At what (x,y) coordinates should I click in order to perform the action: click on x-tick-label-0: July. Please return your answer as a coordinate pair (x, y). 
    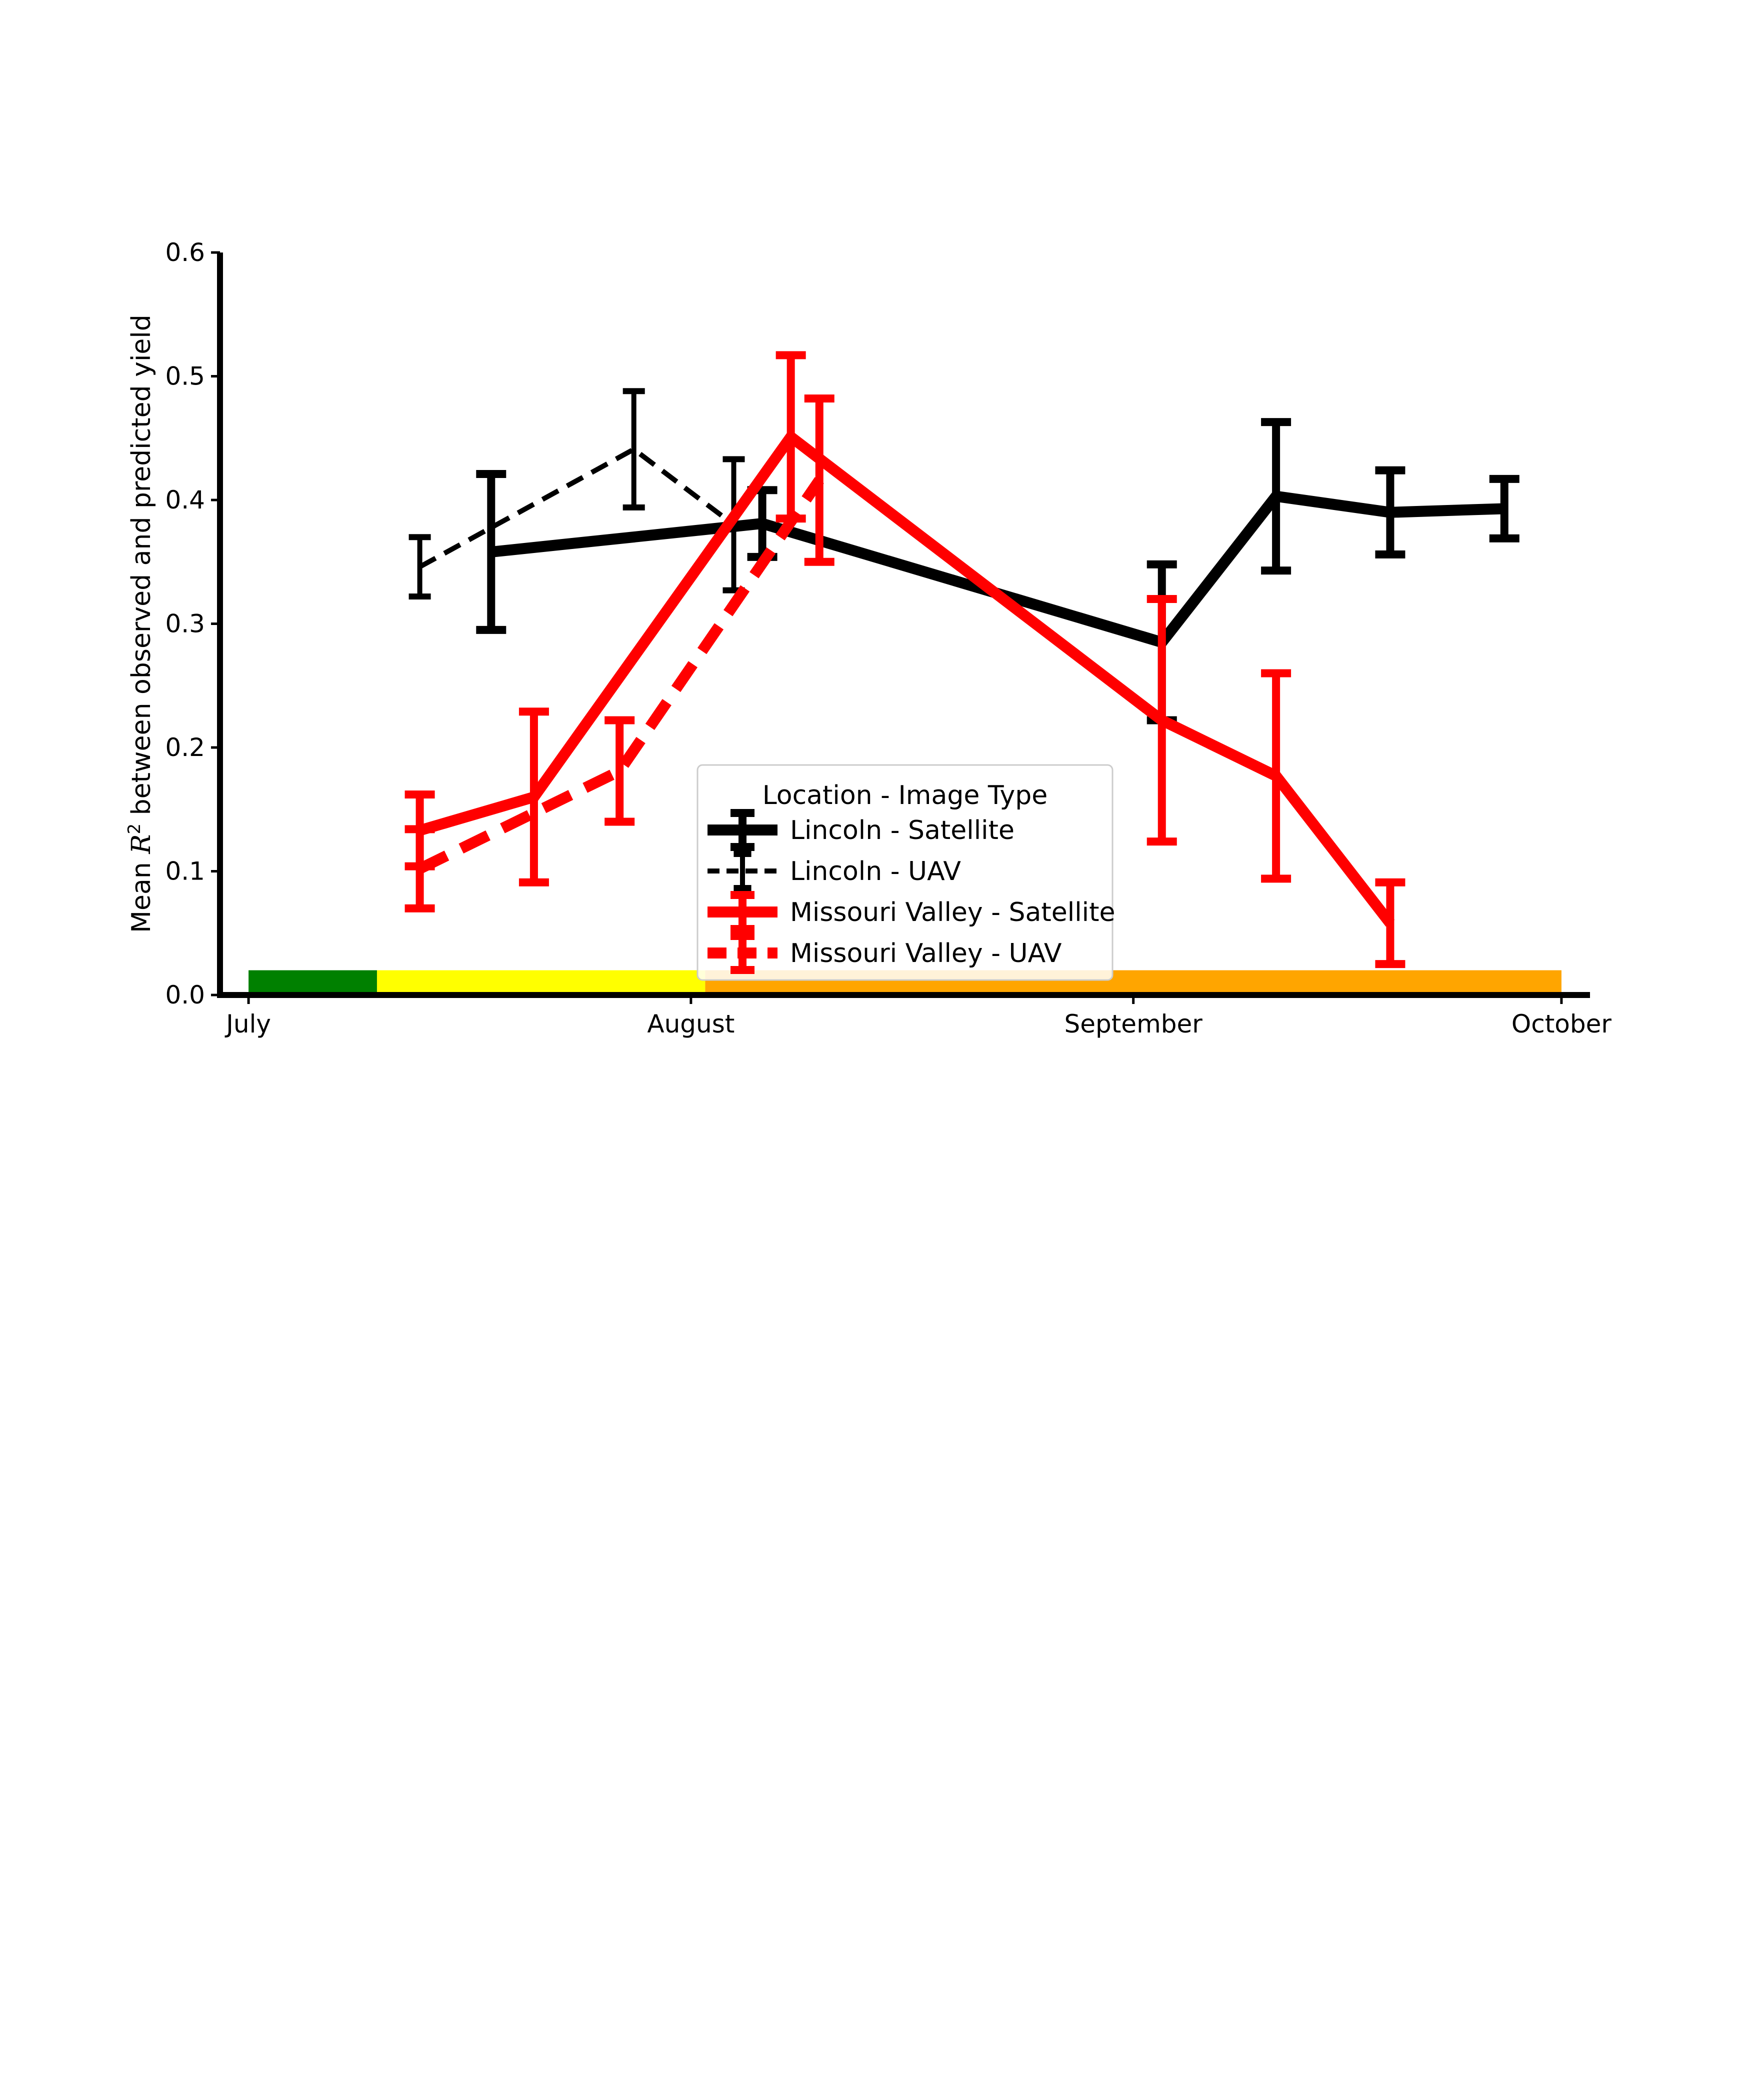
    Looking at the image, I should click on (247, 1024).